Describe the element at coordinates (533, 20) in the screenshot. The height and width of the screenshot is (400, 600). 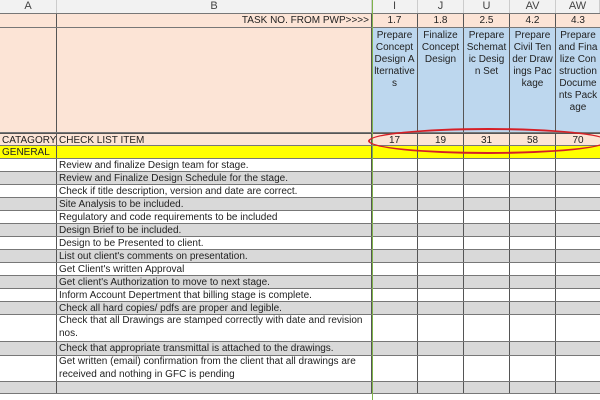
I see `task-number: 4.2` at that location.